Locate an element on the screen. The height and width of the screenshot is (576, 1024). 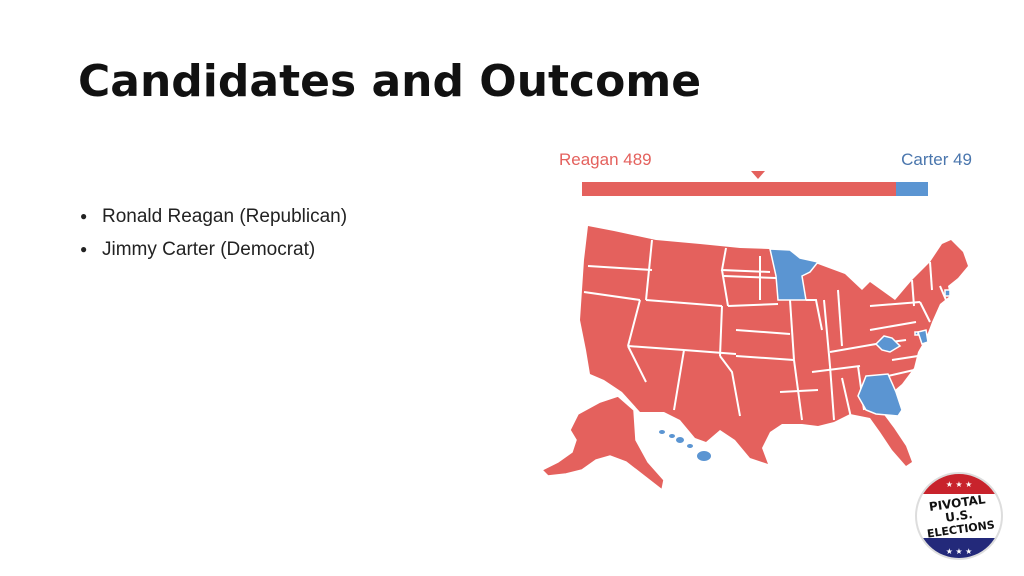
electoral-vote-bar is located at coordinates (755, 189).